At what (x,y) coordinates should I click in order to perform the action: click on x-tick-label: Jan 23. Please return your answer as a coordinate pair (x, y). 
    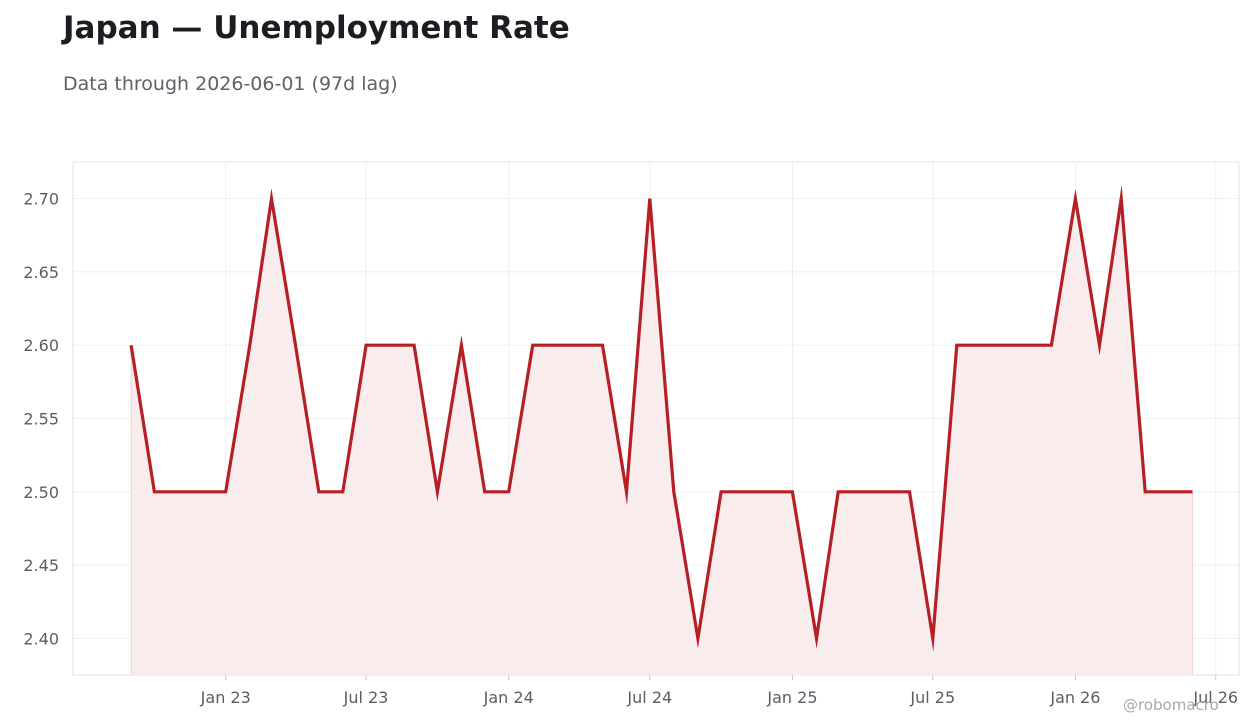
    Looking at the image, I should click on (225, 697).